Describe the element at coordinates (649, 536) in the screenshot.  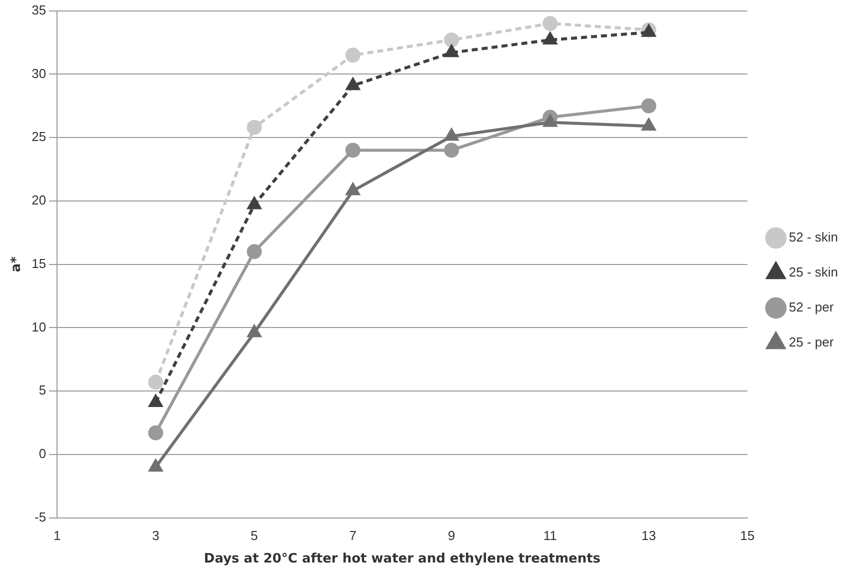
I see `x-tick-label: 13` at that location.